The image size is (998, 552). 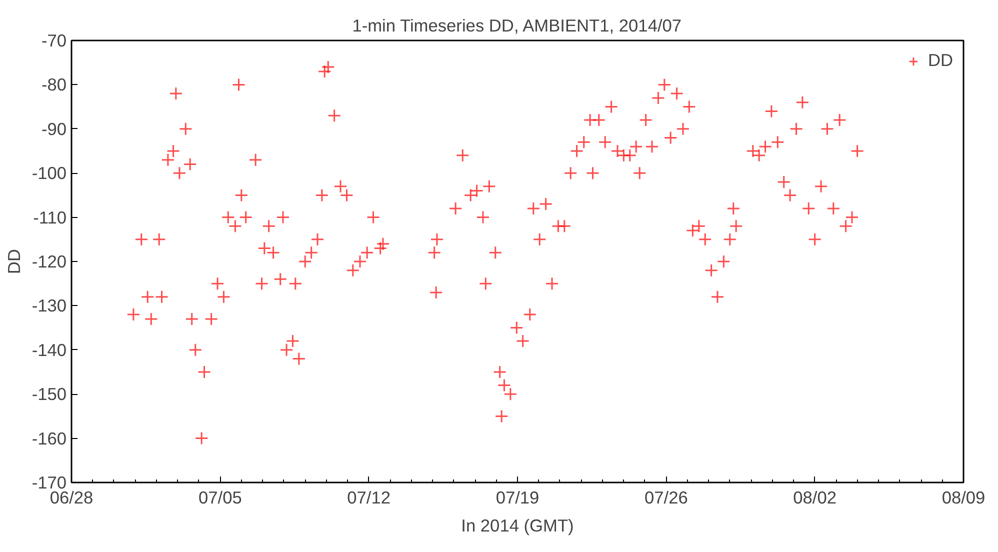 What do you see at coordinates (53, 40) in the screenshot?
I see `y-tick-label: -70` at bounding box center [53, 40].